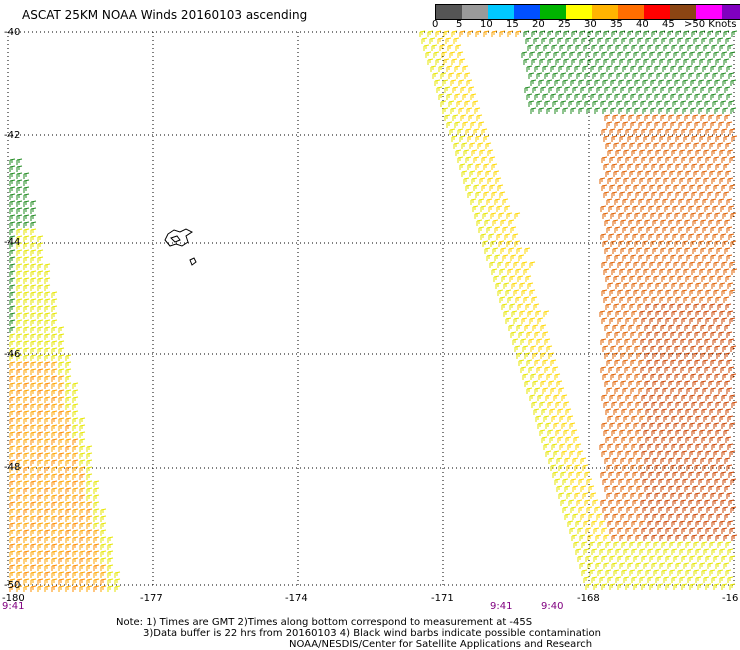  Describe the element at coordinates (12, 135) in the screenshot. I see `lat-label: -42` at that location.